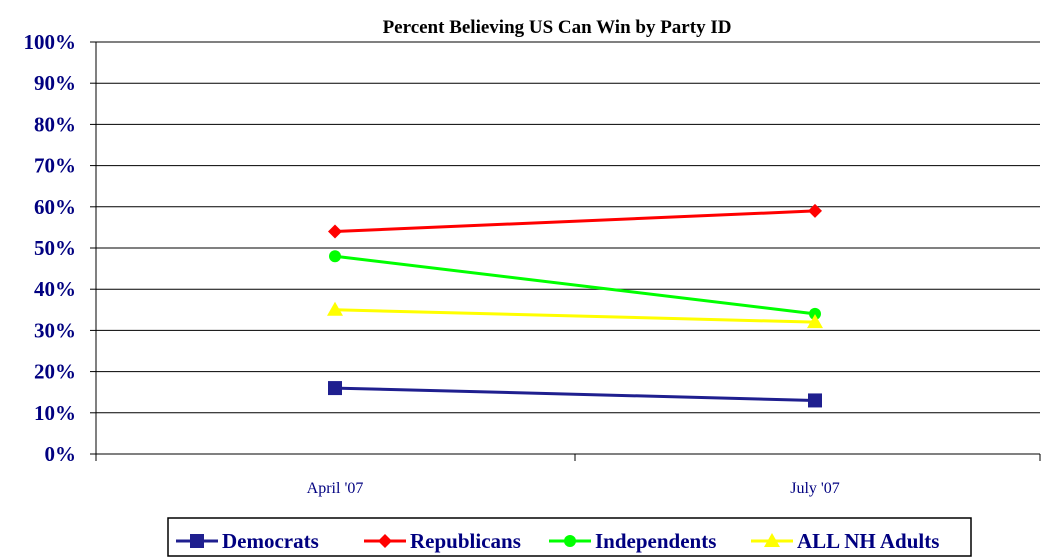  Describe the element at coordinates (270, 541) in the screenshot. I see `legend-label: Democrats` at that location.